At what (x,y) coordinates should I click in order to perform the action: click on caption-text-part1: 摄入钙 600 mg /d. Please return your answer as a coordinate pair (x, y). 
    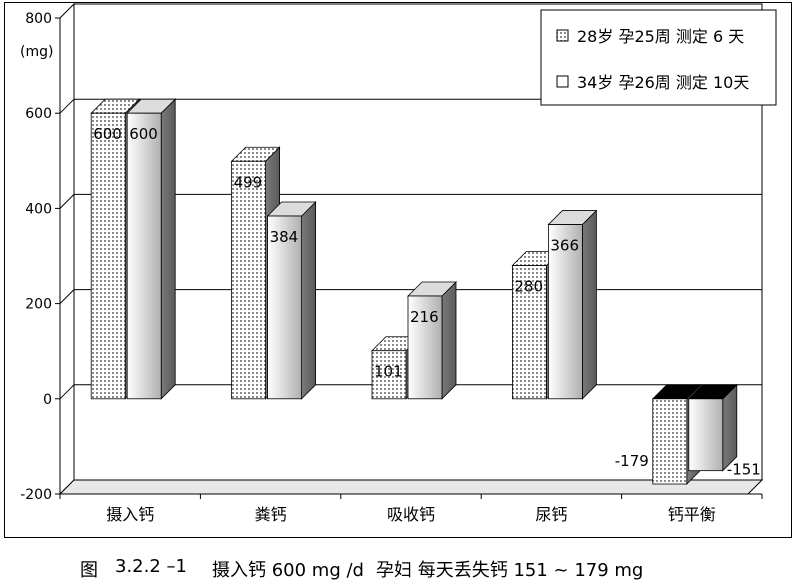
    Looking at the image, I should click on (288, 570).